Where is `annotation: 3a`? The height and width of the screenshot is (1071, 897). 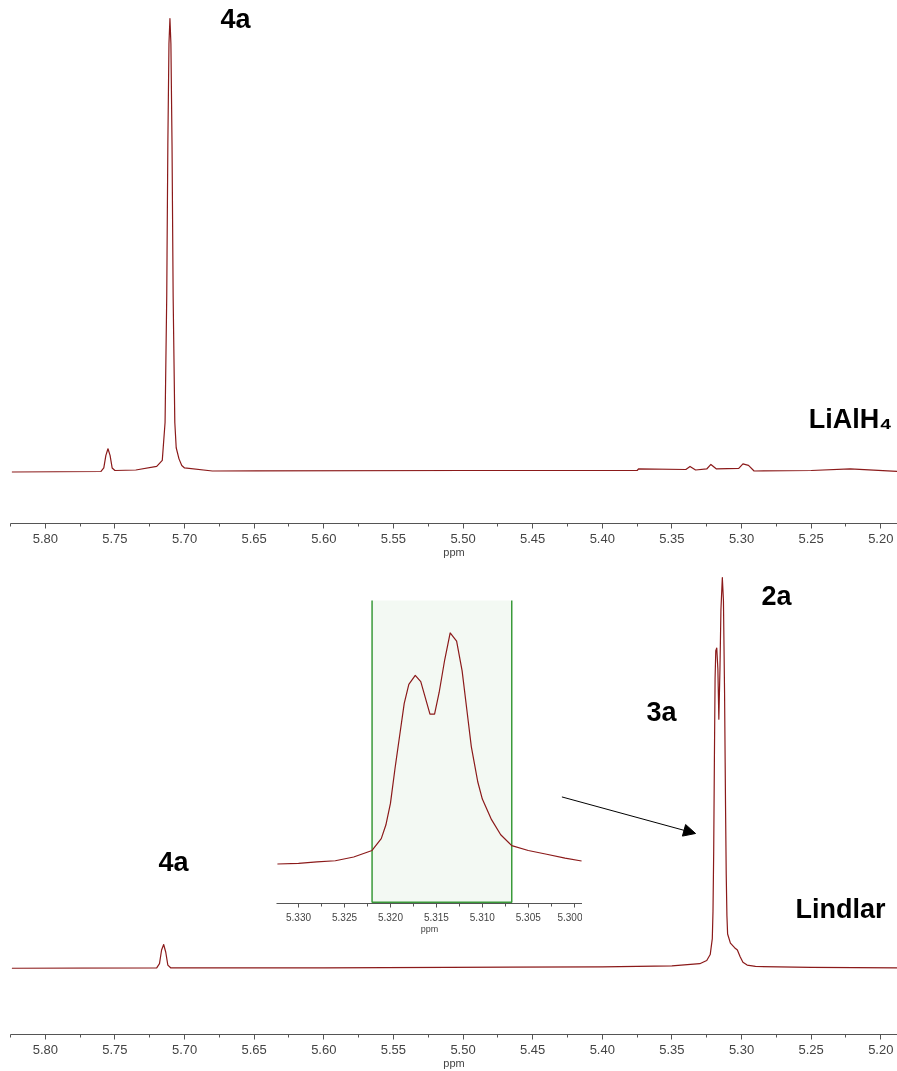 annotation: 3a is located at coordinates (662, 711).